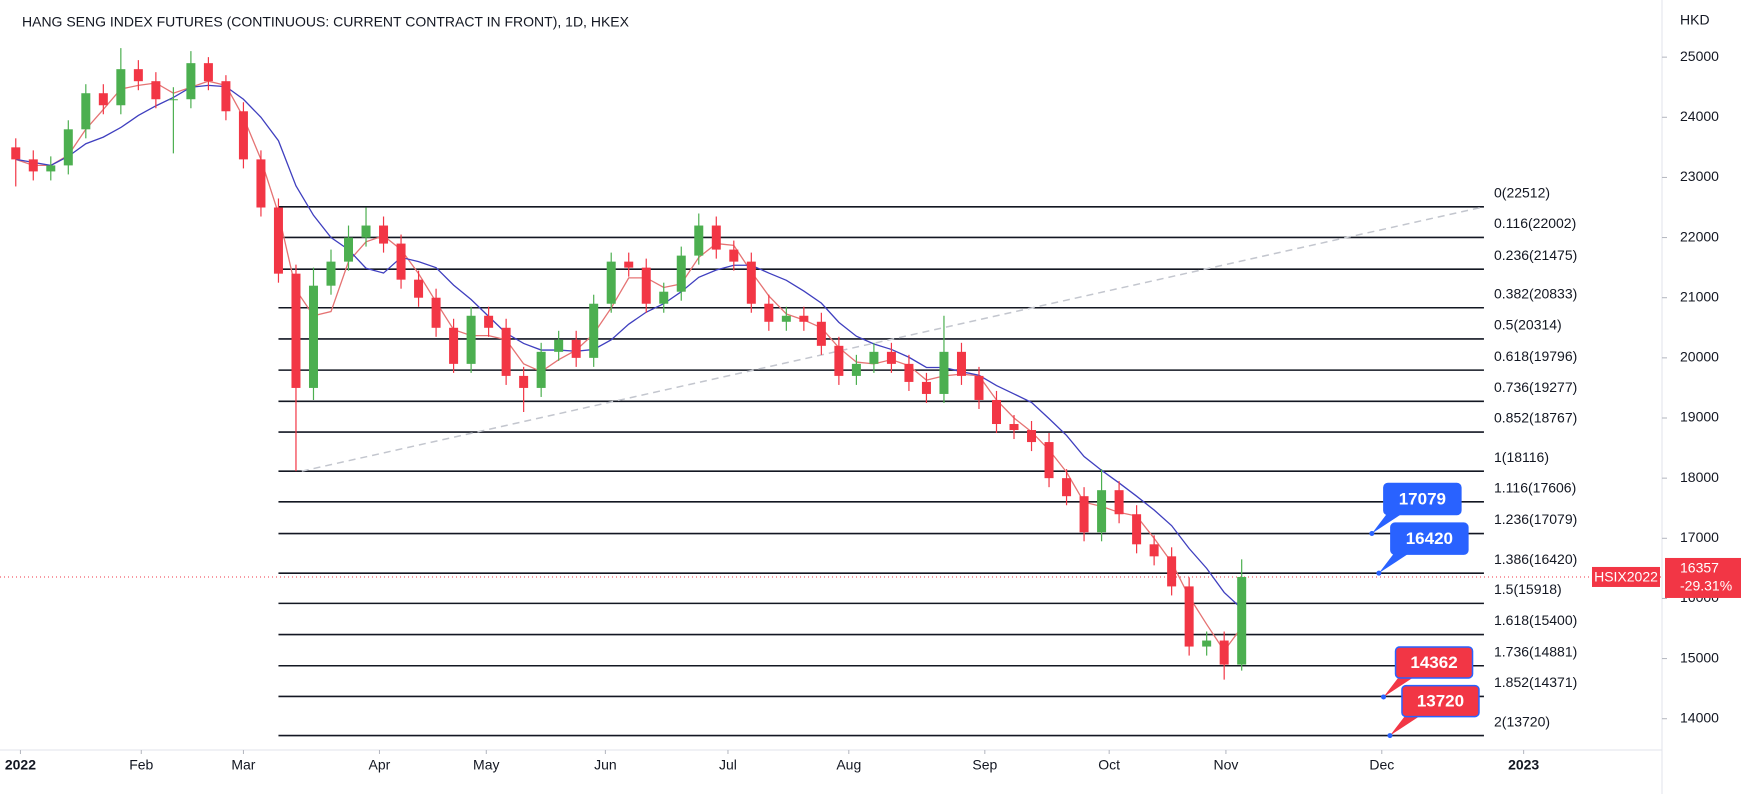 The width and height of the screenshot is (1758, 799). What do you see at coordinates (1422, 499) in the screenshot?
I see `callout-label: 17079` at bounding box center [1422, 499].